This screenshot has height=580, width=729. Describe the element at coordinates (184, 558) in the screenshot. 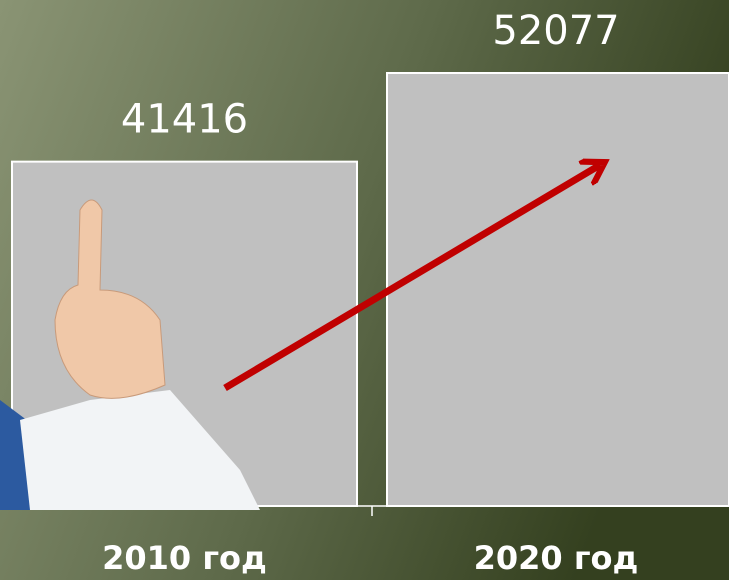

I see `x-tick-label: 2010 год` at that location.